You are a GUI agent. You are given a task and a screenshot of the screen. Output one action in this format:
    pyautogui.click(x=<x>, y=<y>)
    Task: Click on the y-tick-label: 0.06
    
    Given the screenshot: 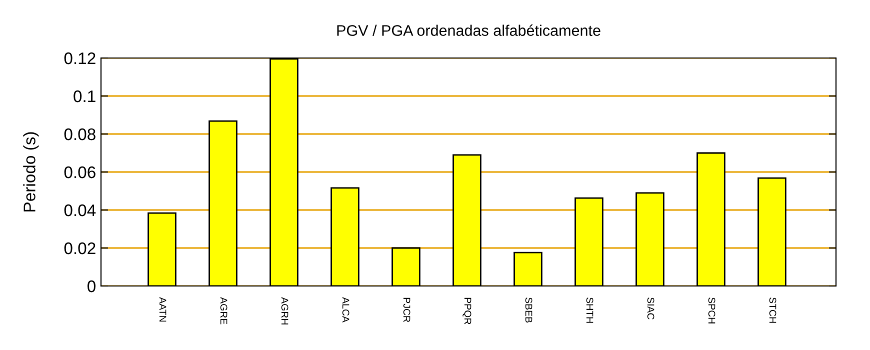 What is the action you would take?
    pyautogui.click(x=80, y=172)
    